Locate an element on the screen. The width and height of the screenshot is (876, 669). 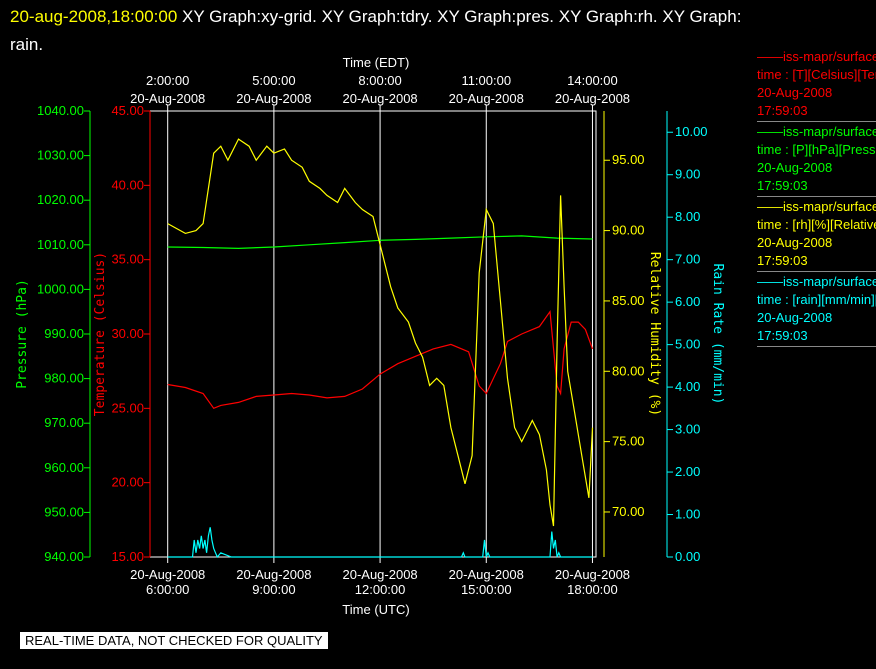
title-graph-list-cont: rain. is located at coordinates (27, 44).